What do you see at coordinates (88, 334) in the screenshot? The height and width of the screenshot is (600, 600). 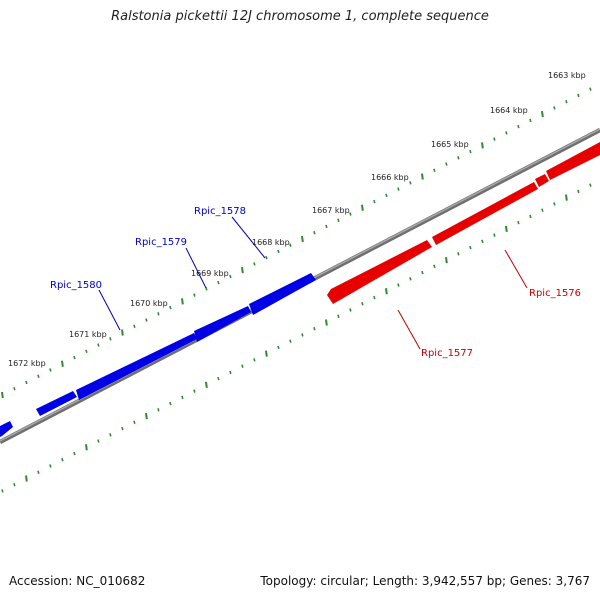 I see `scale-label: 1671 kbp` at bounding box center [88, 334].